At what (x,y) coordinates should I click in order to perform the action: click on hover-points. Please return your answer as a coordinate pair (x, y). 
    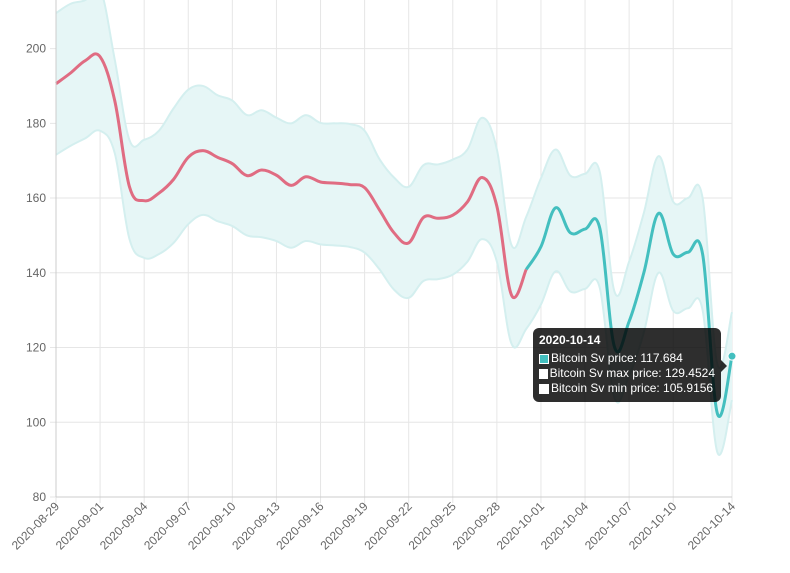
    Looking at the image, I should click on (732, 356).